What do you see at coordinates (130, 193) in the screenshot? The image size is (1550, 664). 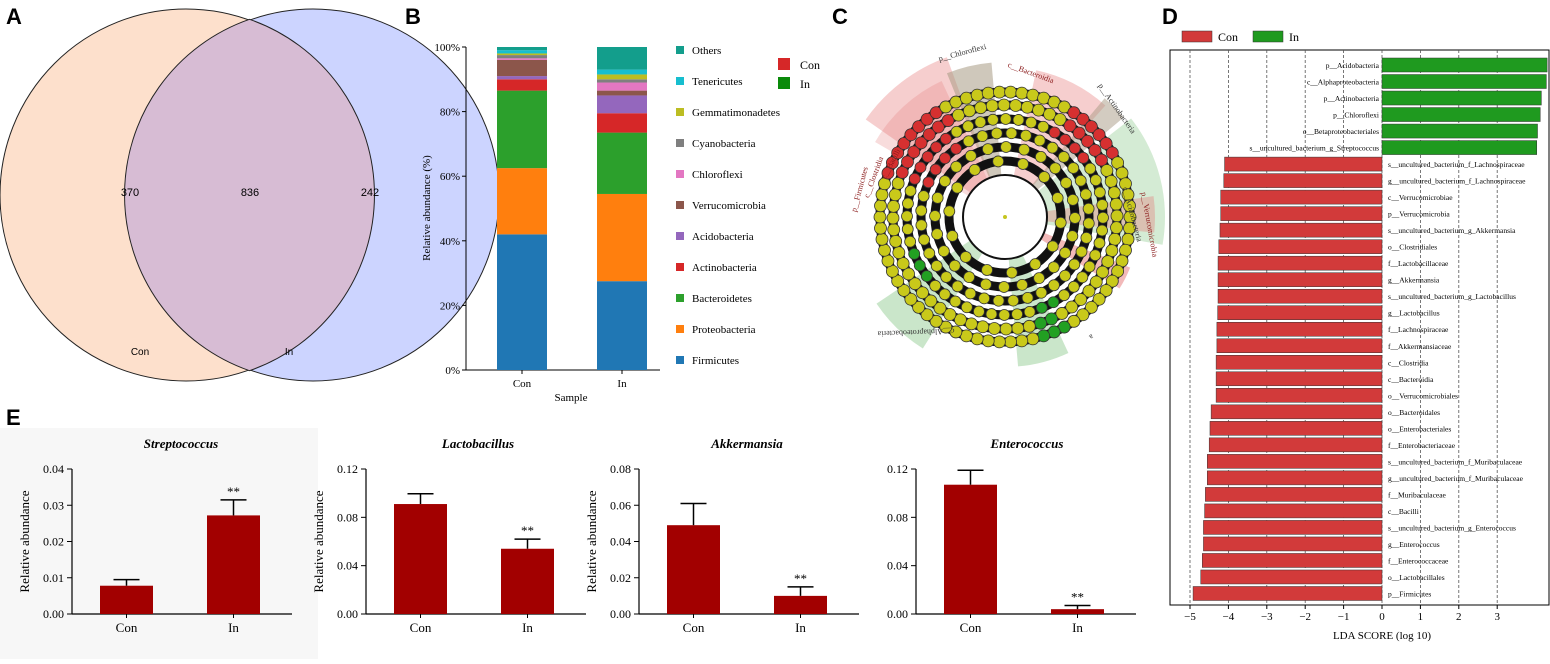 I see `venn-count-con: 370` at bounding box center [130, 193].